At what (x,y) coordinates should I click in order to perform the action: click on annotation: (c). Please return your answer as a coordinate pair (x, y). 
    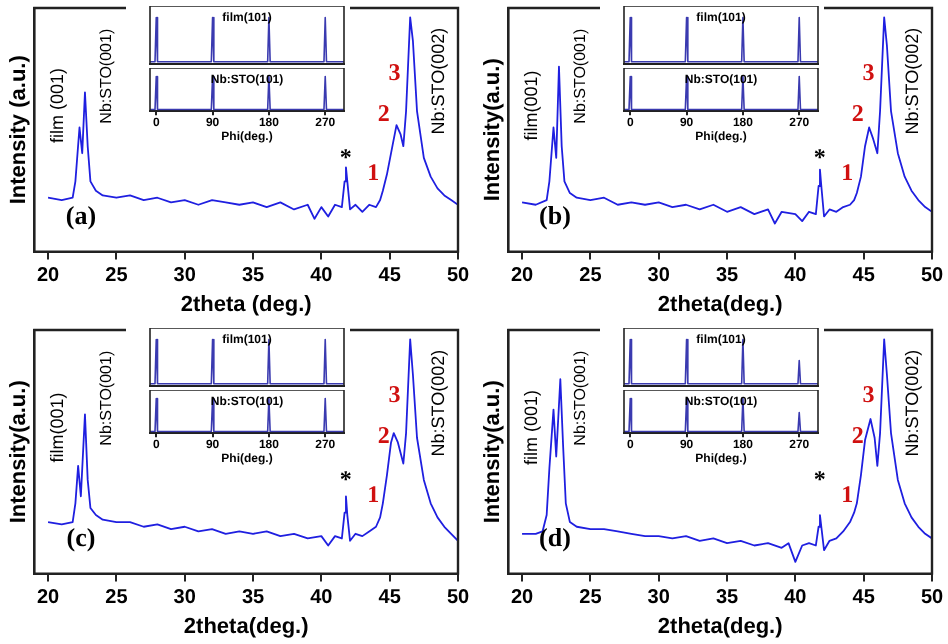
    Looking at the image, I should click on (81, 537).